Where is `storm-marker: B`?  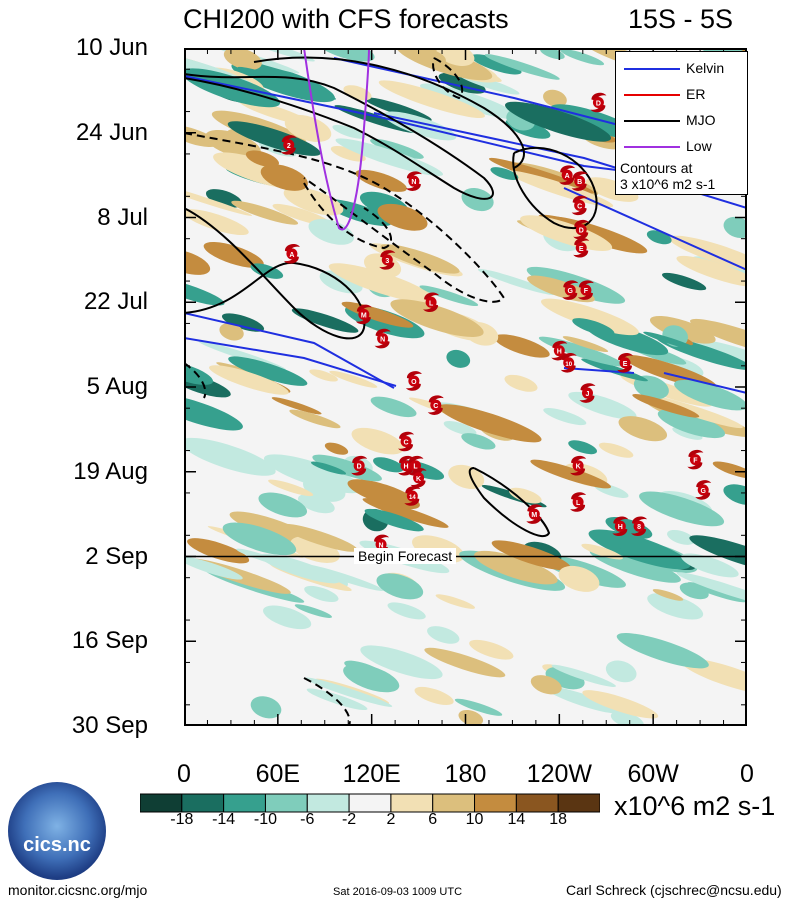
storm-marker: B is located at coordinates (579, 181).